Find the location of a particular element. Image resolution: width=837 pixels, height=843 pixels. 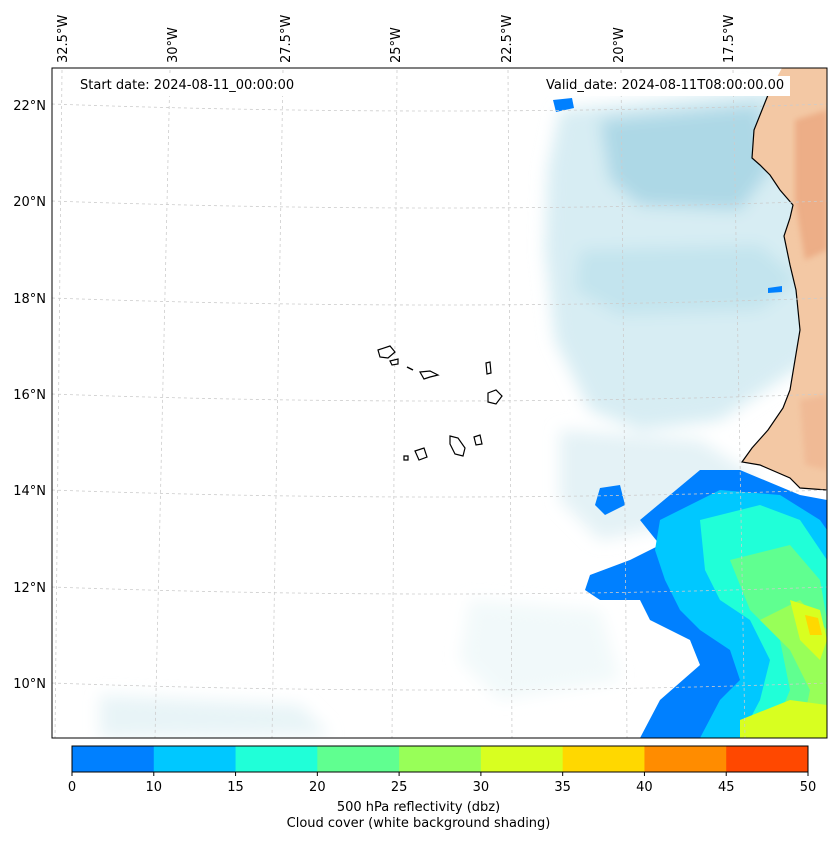

lat-label: 16°N is located at coordinates (29, 395).